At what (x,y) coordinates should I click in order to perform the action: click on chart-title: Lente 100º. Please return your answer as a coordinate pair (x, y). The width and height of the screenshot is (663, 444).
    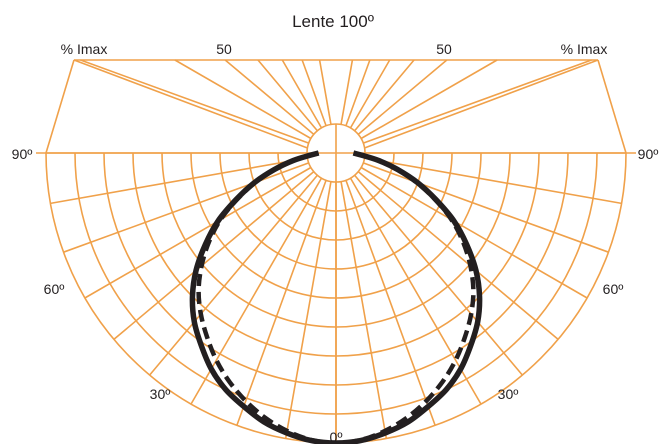
    Looking at the image, I should click on (333, 21).